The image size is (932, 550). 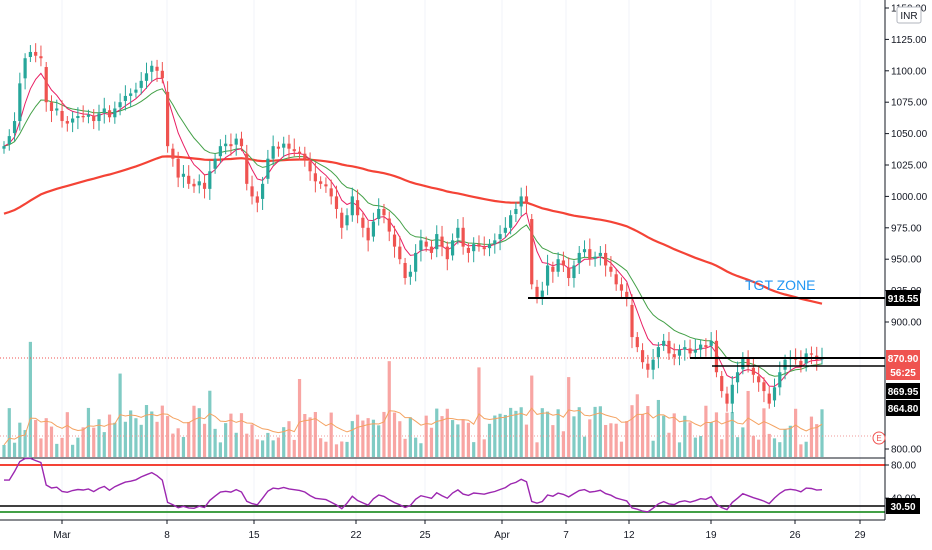 What do you see at coordinates (780, 285) in the screenshot?
I see `tgt-zone-label: TGT ZONE` at bounding box center [780, 285].